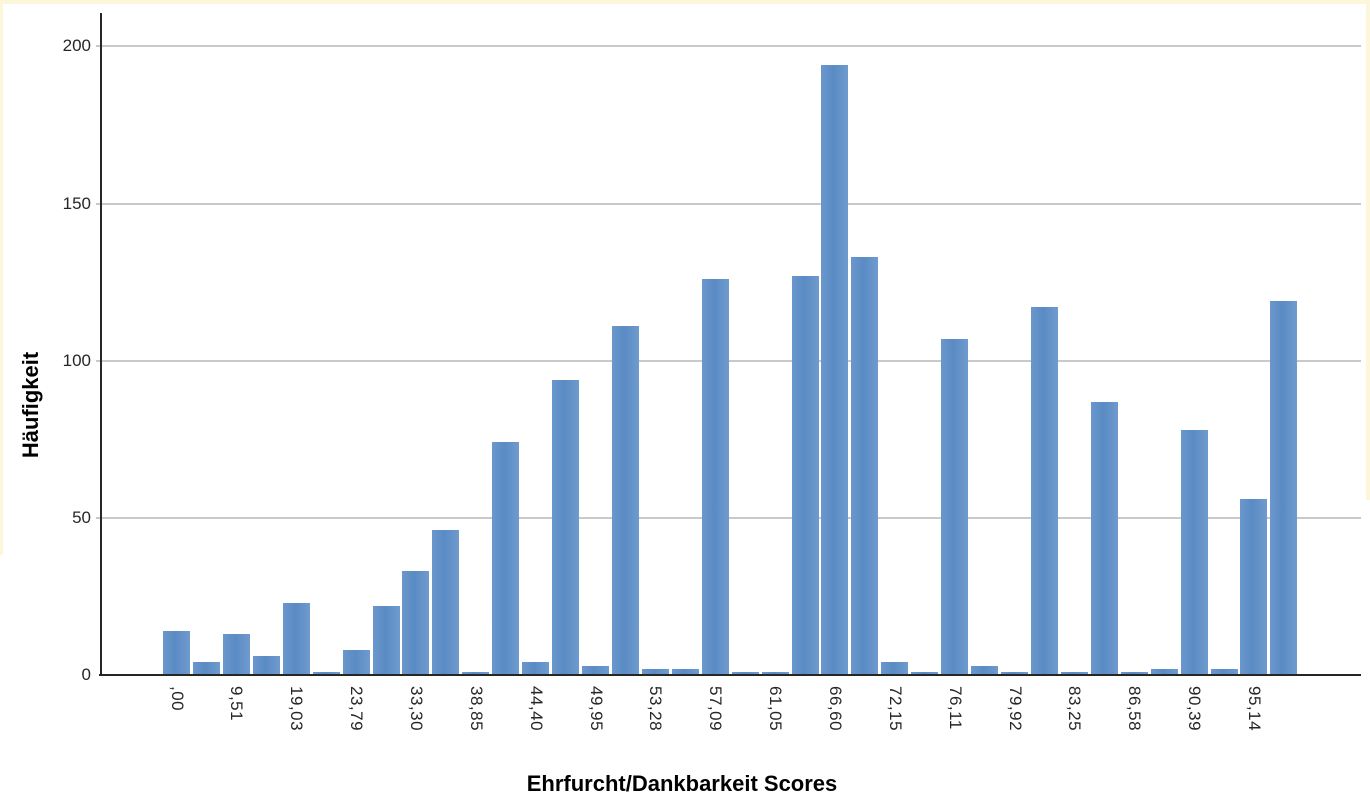 The image size is (1370, 805). Describe the element at coordinates (536, 709) in the screenshot. I see `x-tick-label: 44,40` at that location.